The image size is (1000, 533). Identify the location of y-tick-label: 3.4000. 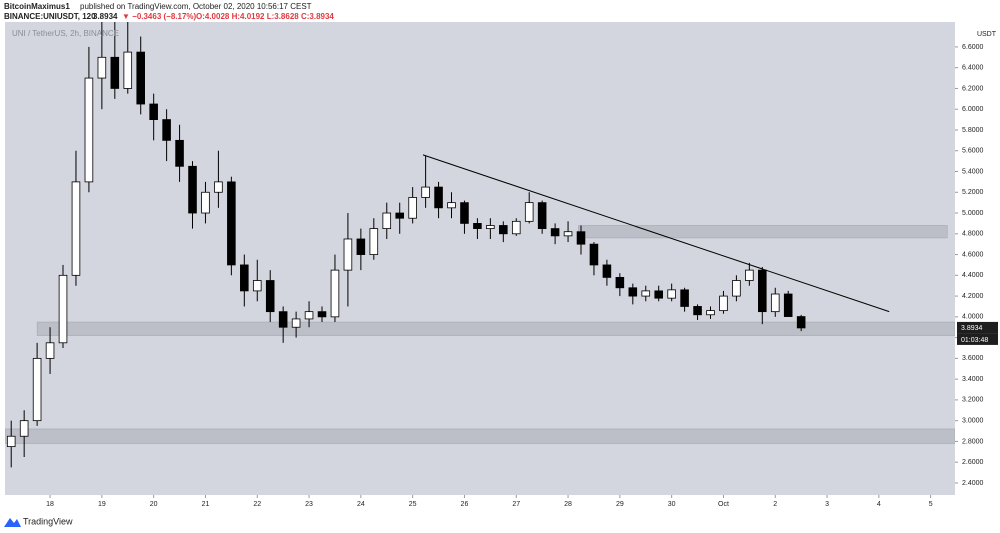
(973, 379).